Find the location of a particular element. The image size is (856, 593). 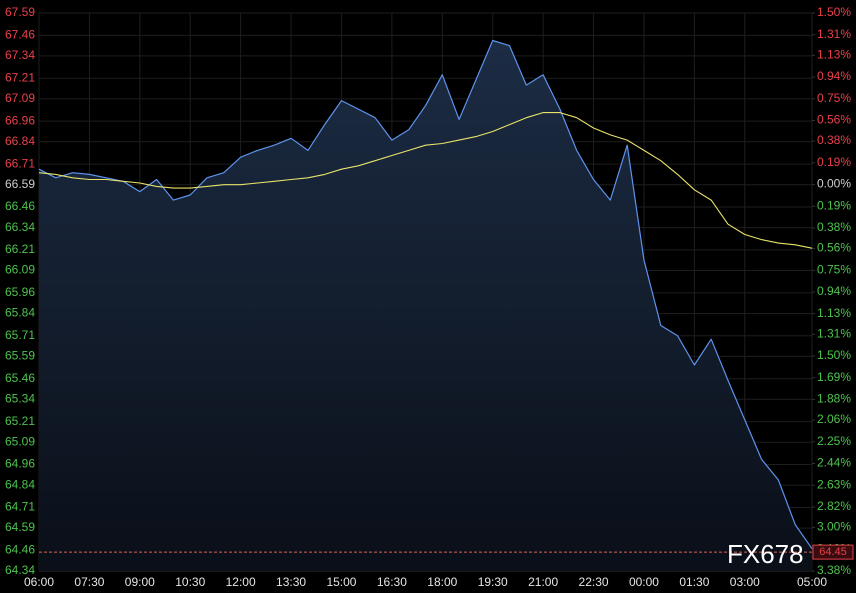

y-tick-label: 64.46 is located at coordinates (20, 550).